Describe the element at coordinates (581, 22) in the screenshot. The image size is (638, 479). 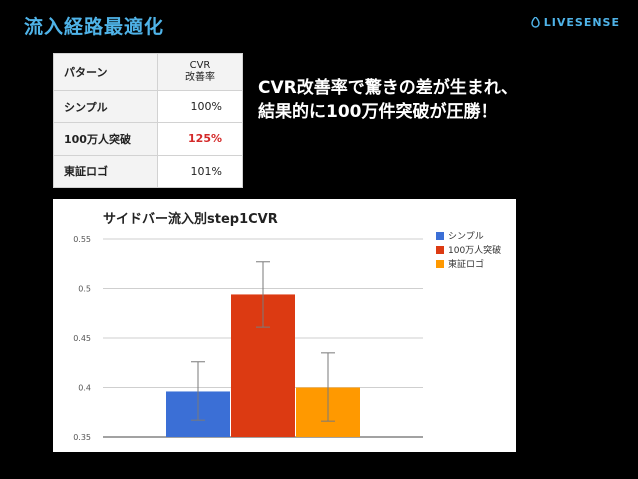
I see `brand-name: LIVESENSE` at that location.